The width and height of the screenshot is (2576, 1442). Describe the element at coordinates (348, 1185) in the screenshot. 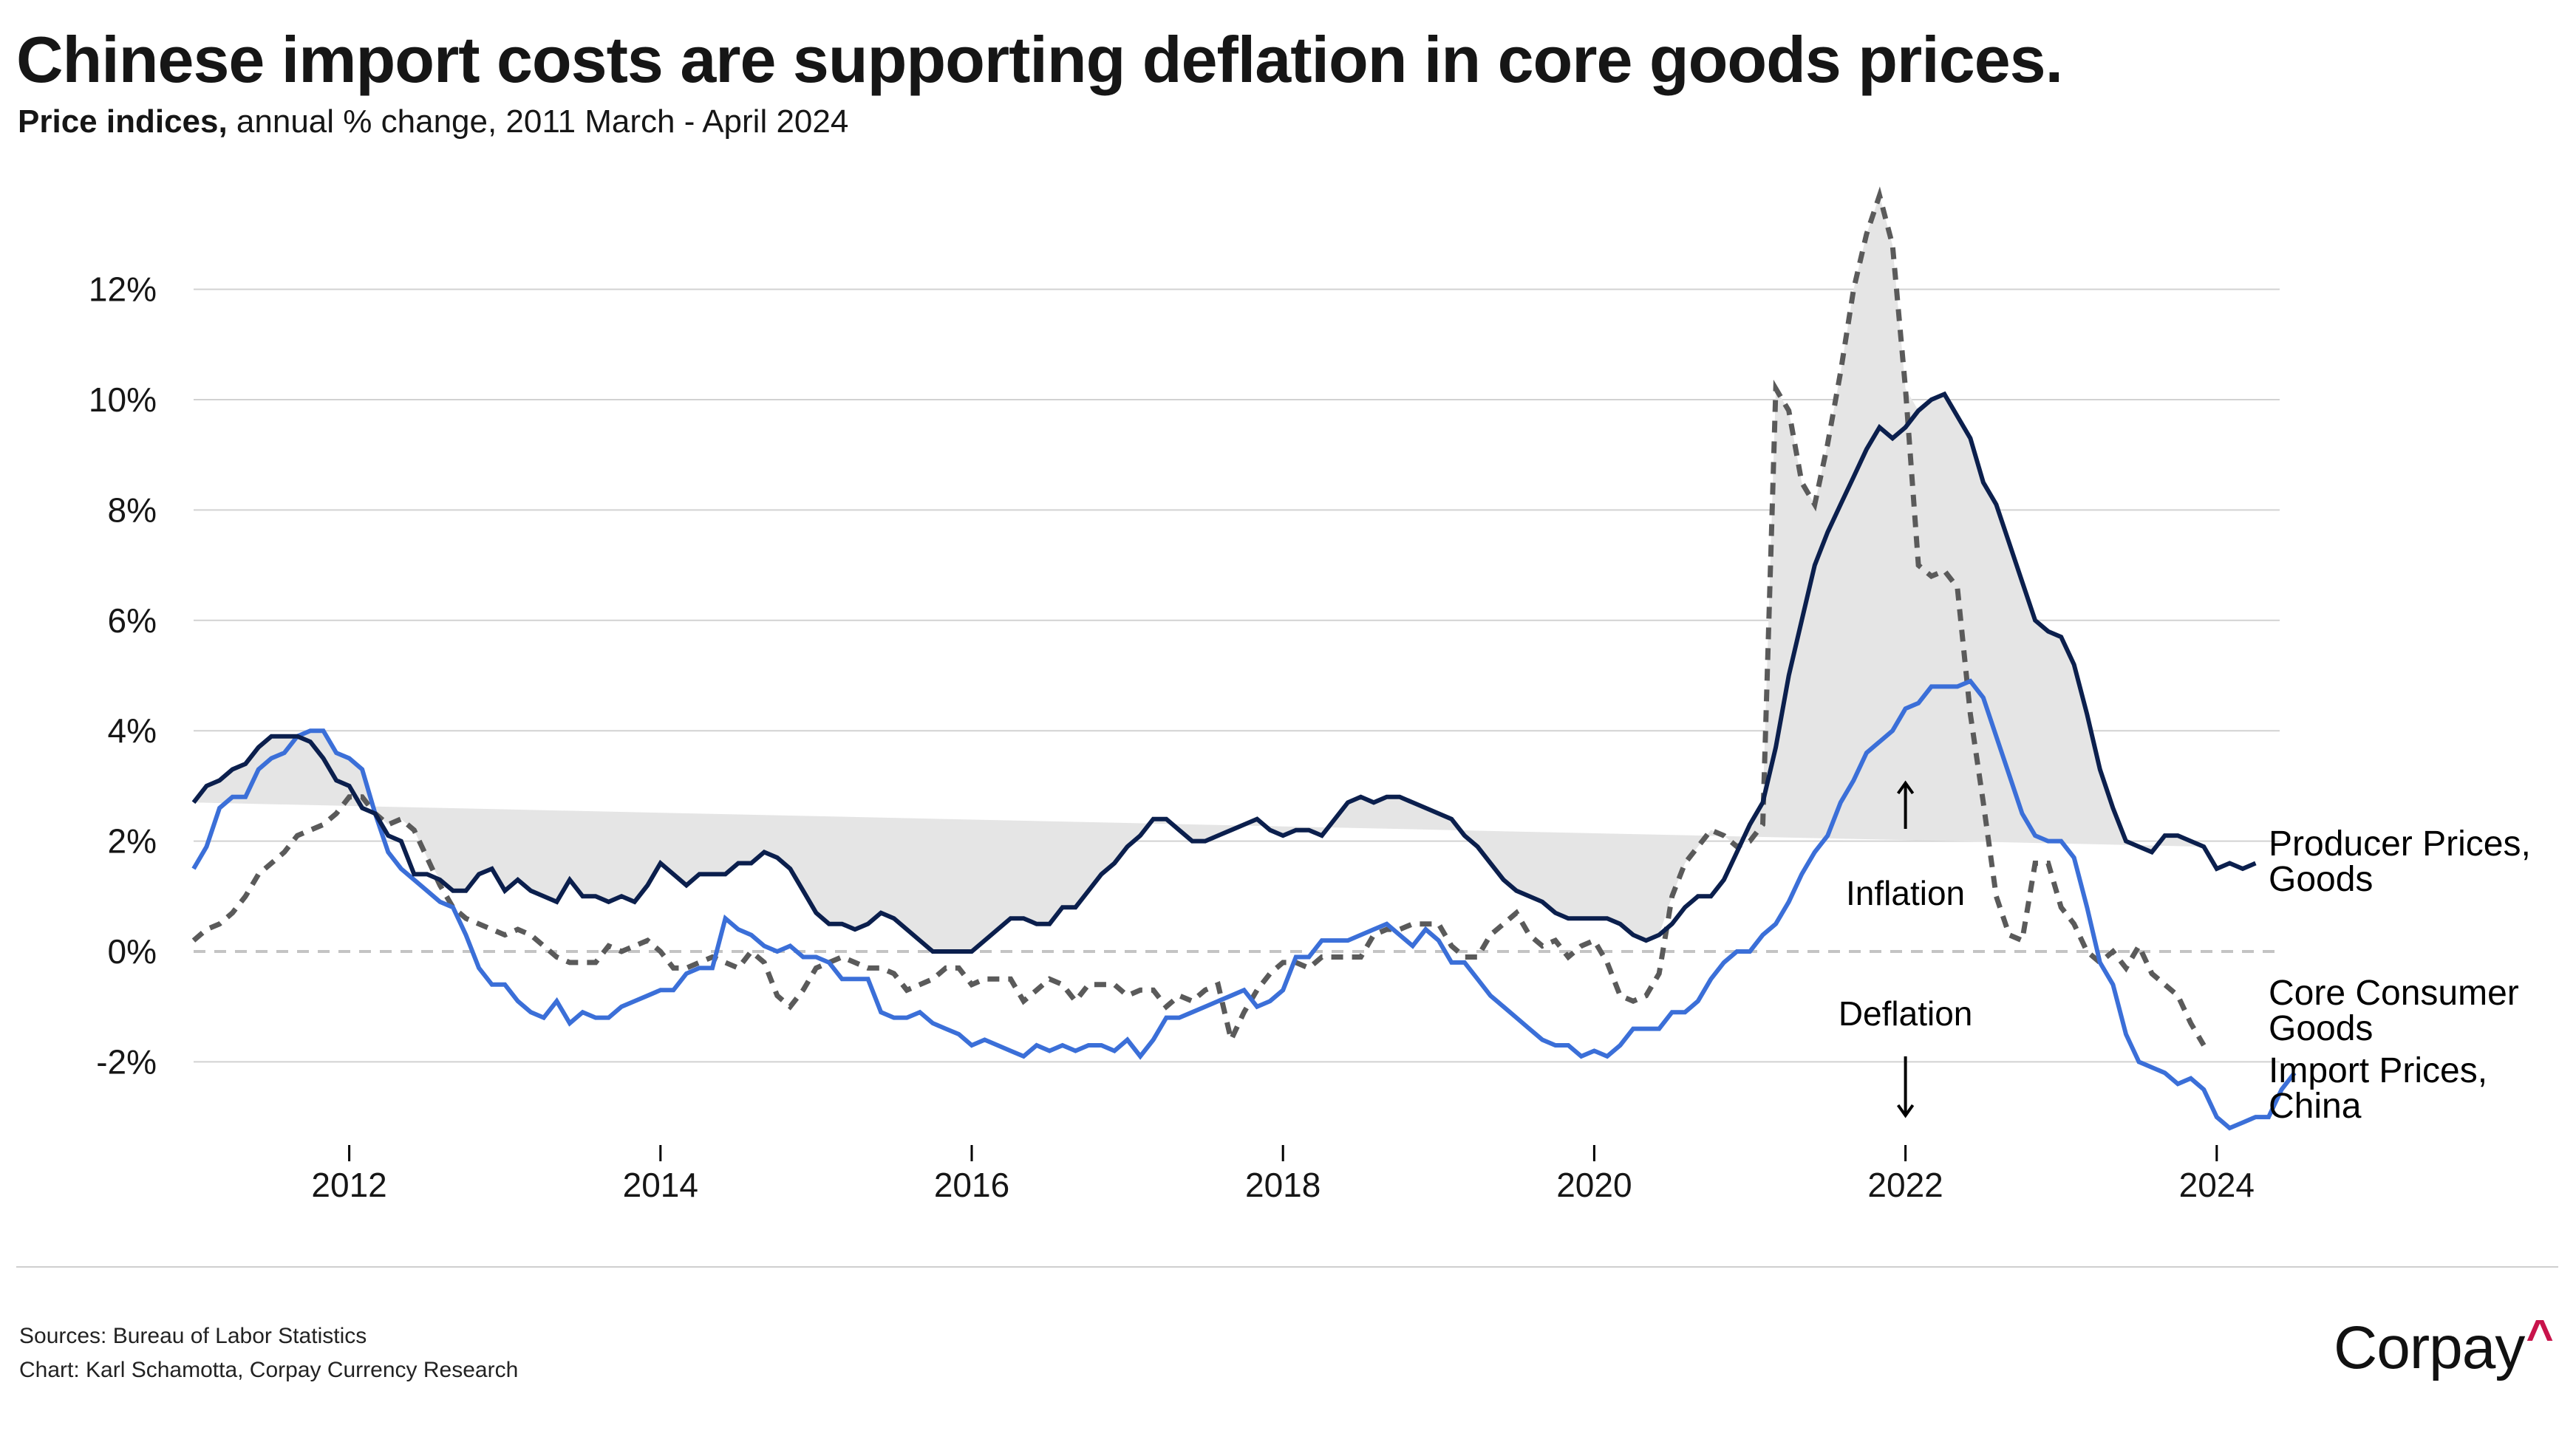

I see `x-tick-label: 2012` at that location.